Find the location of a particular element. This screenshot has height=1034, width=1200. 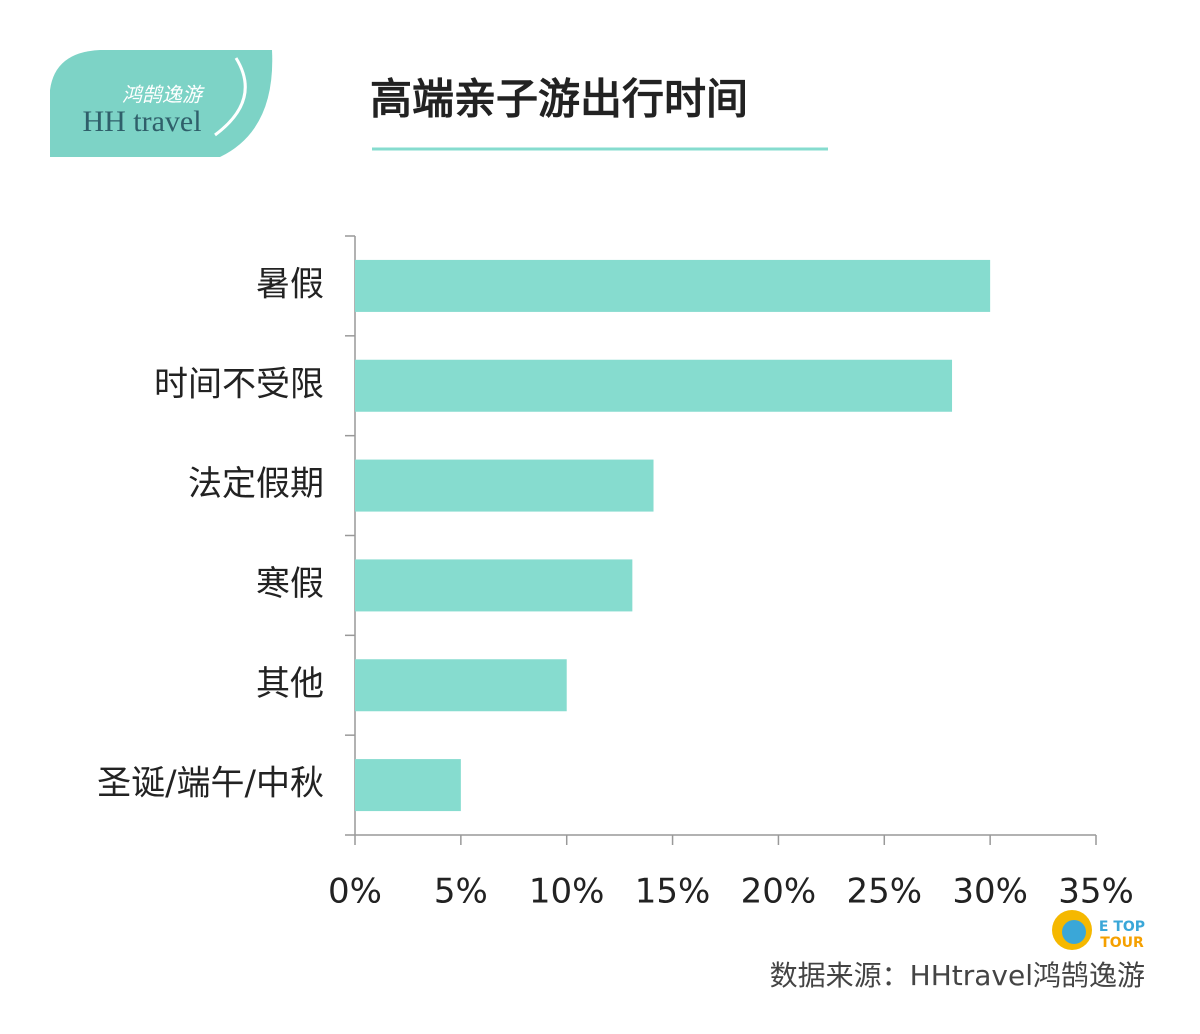

x-tick-label: 10% is located at coordinates (567, 892).